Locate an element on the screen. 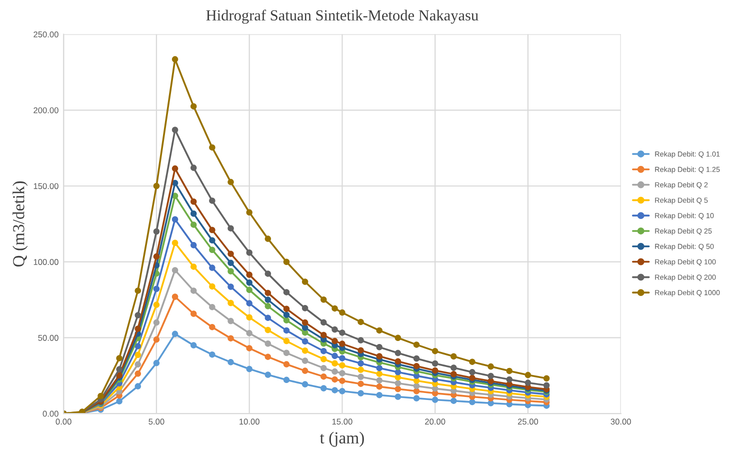 Image resolution: width=748 pixels, height=457 pixels. chart-title: Hidrograf Satuan Sintetik-Metode Nakayasu is located at coordinates (342, 17).